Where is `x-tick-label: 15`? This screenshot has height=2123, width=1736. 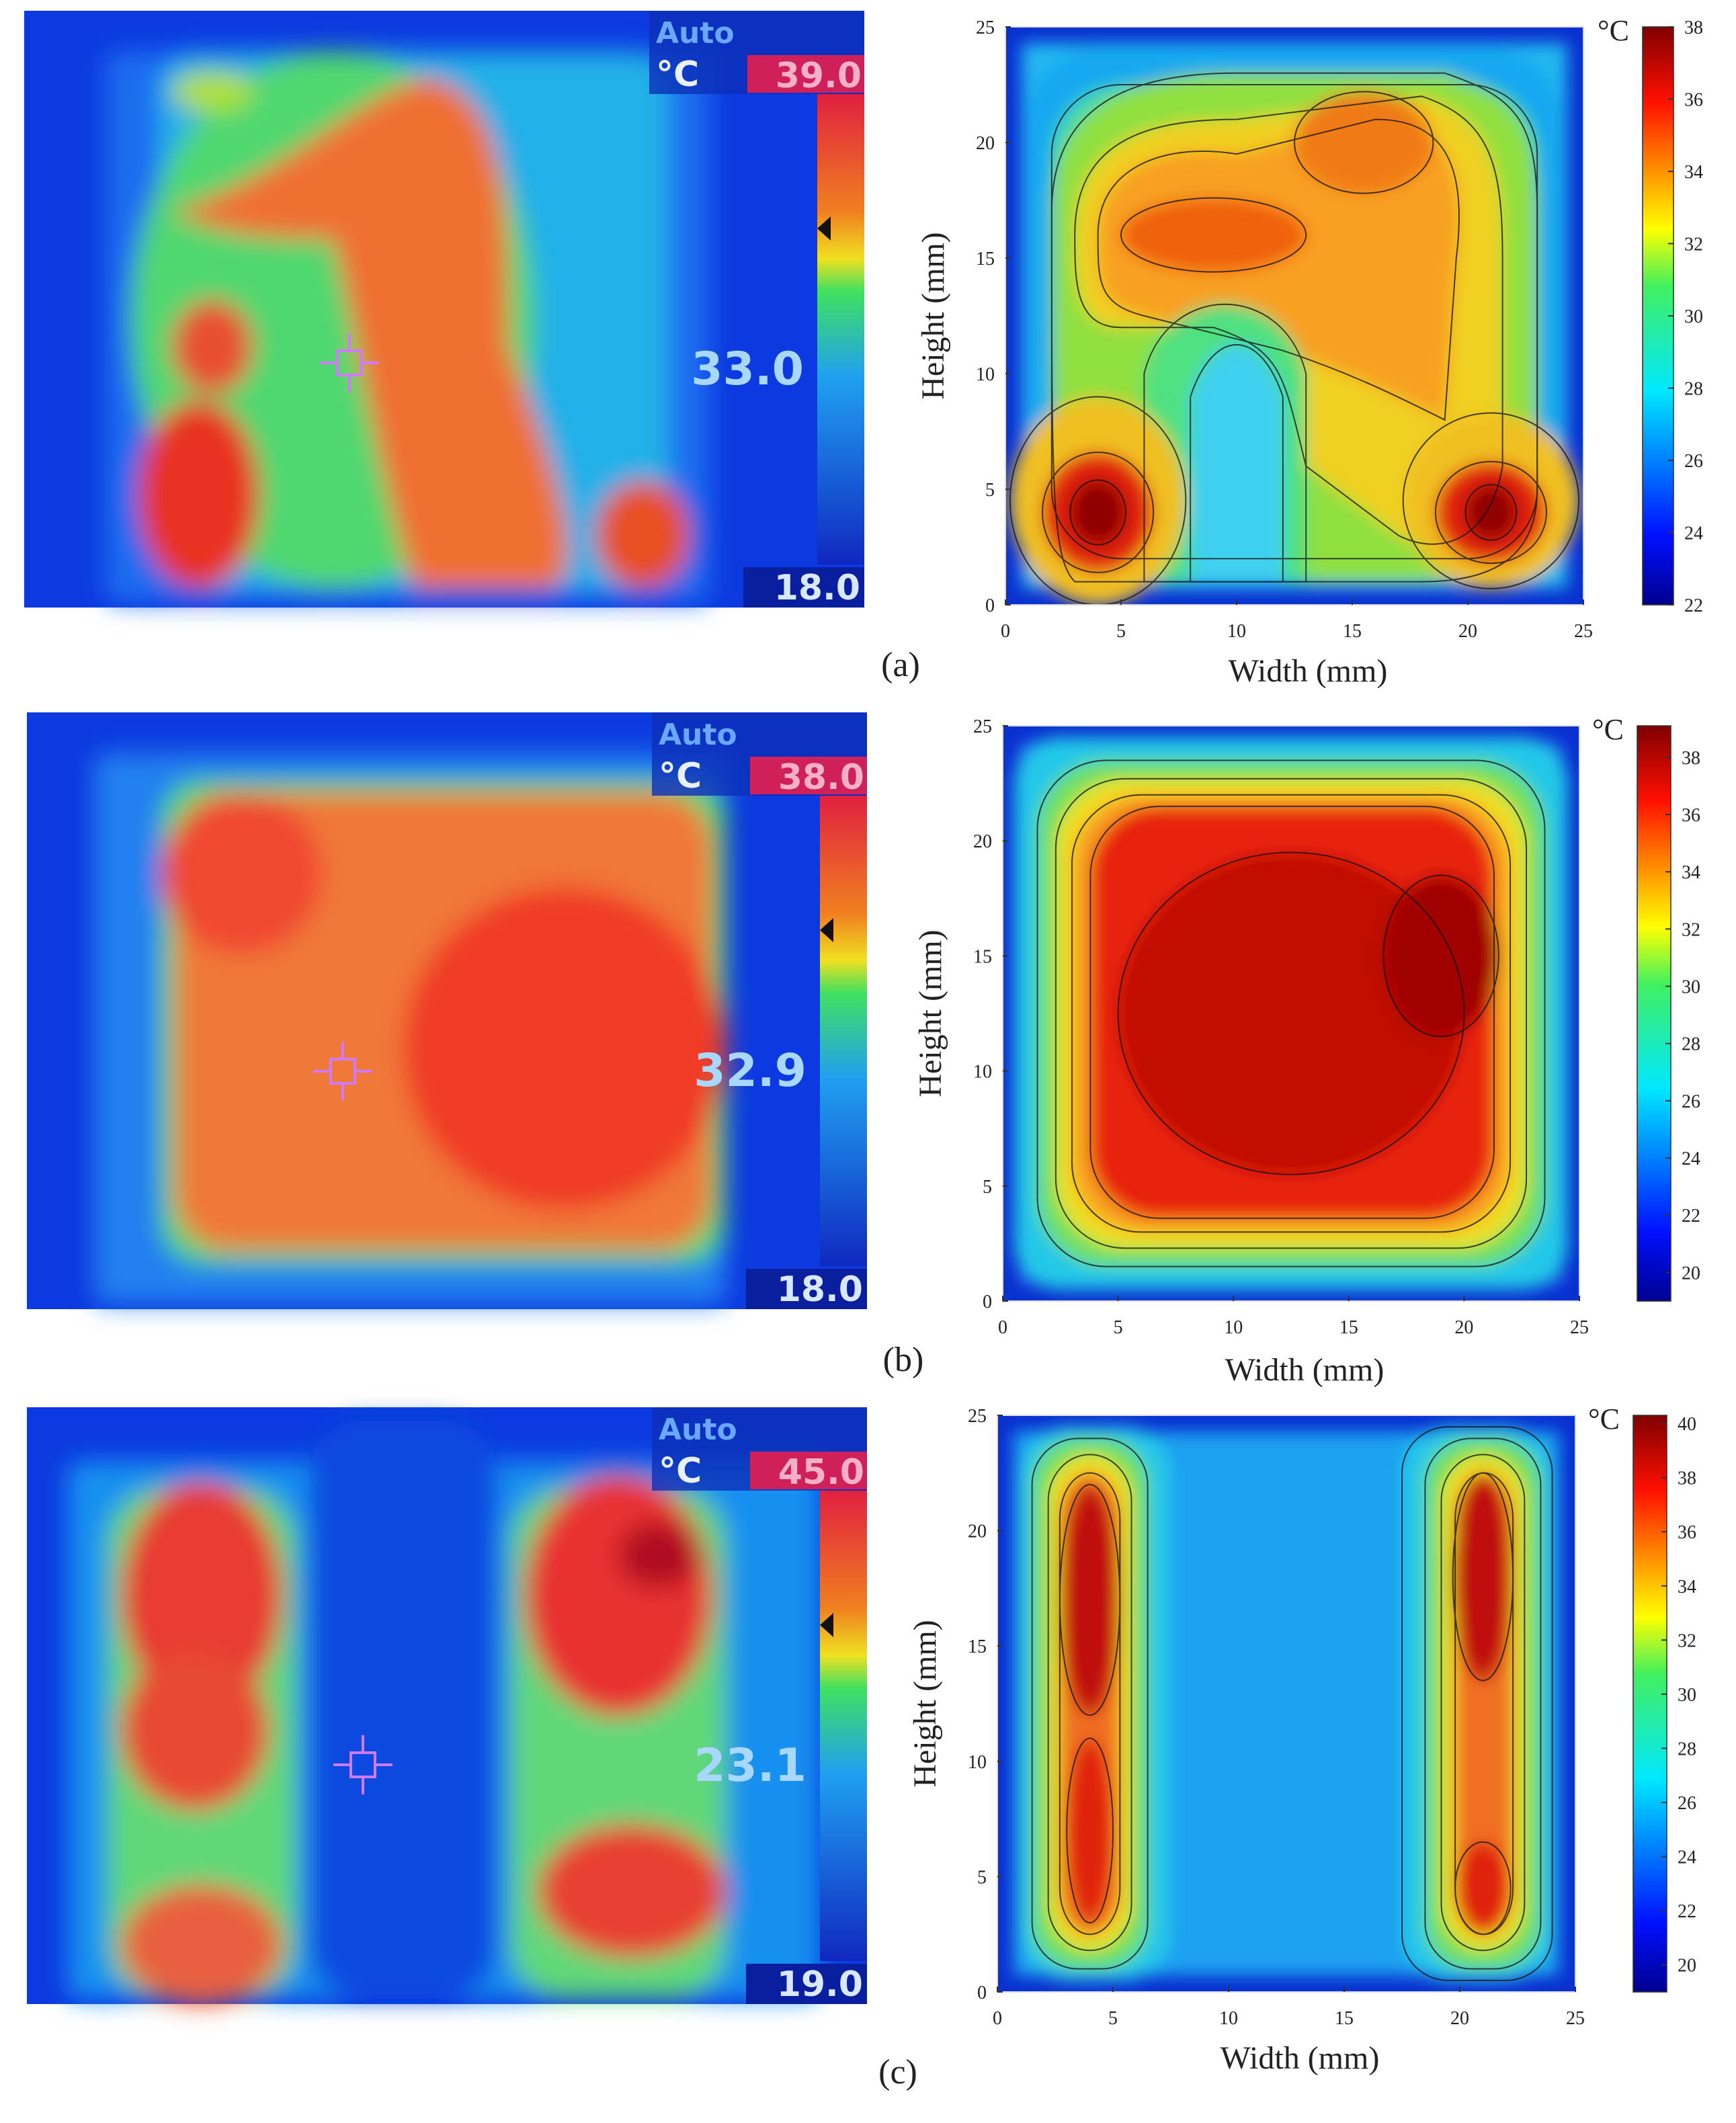
x-tick-label: 15 is located at coordinates (1352, 631).